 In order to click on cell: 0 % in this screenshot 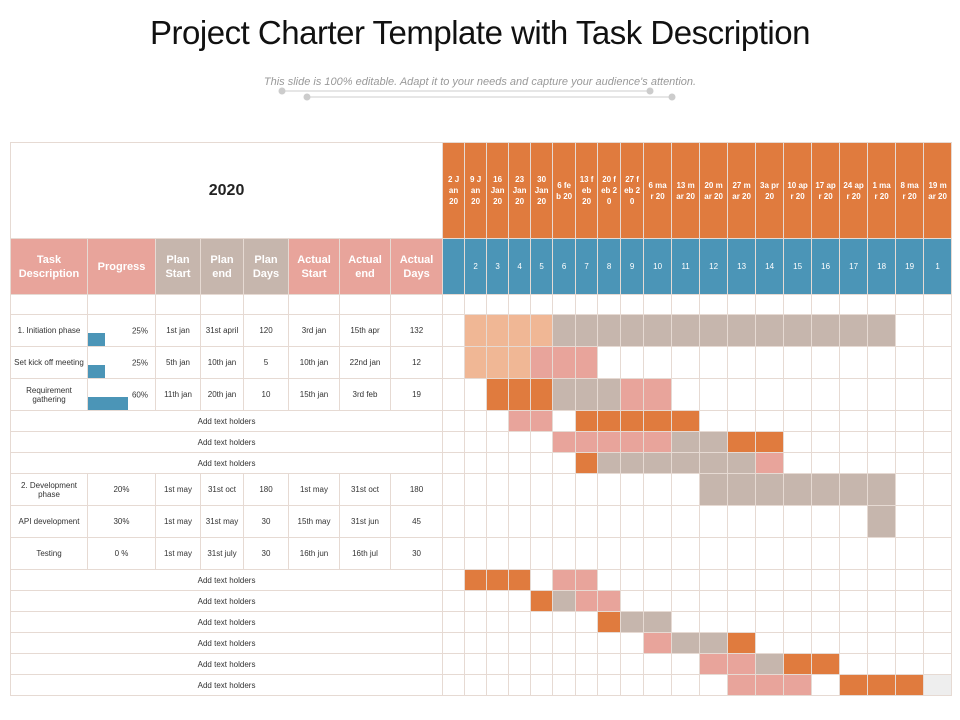, I will do `click(121, 553)`.